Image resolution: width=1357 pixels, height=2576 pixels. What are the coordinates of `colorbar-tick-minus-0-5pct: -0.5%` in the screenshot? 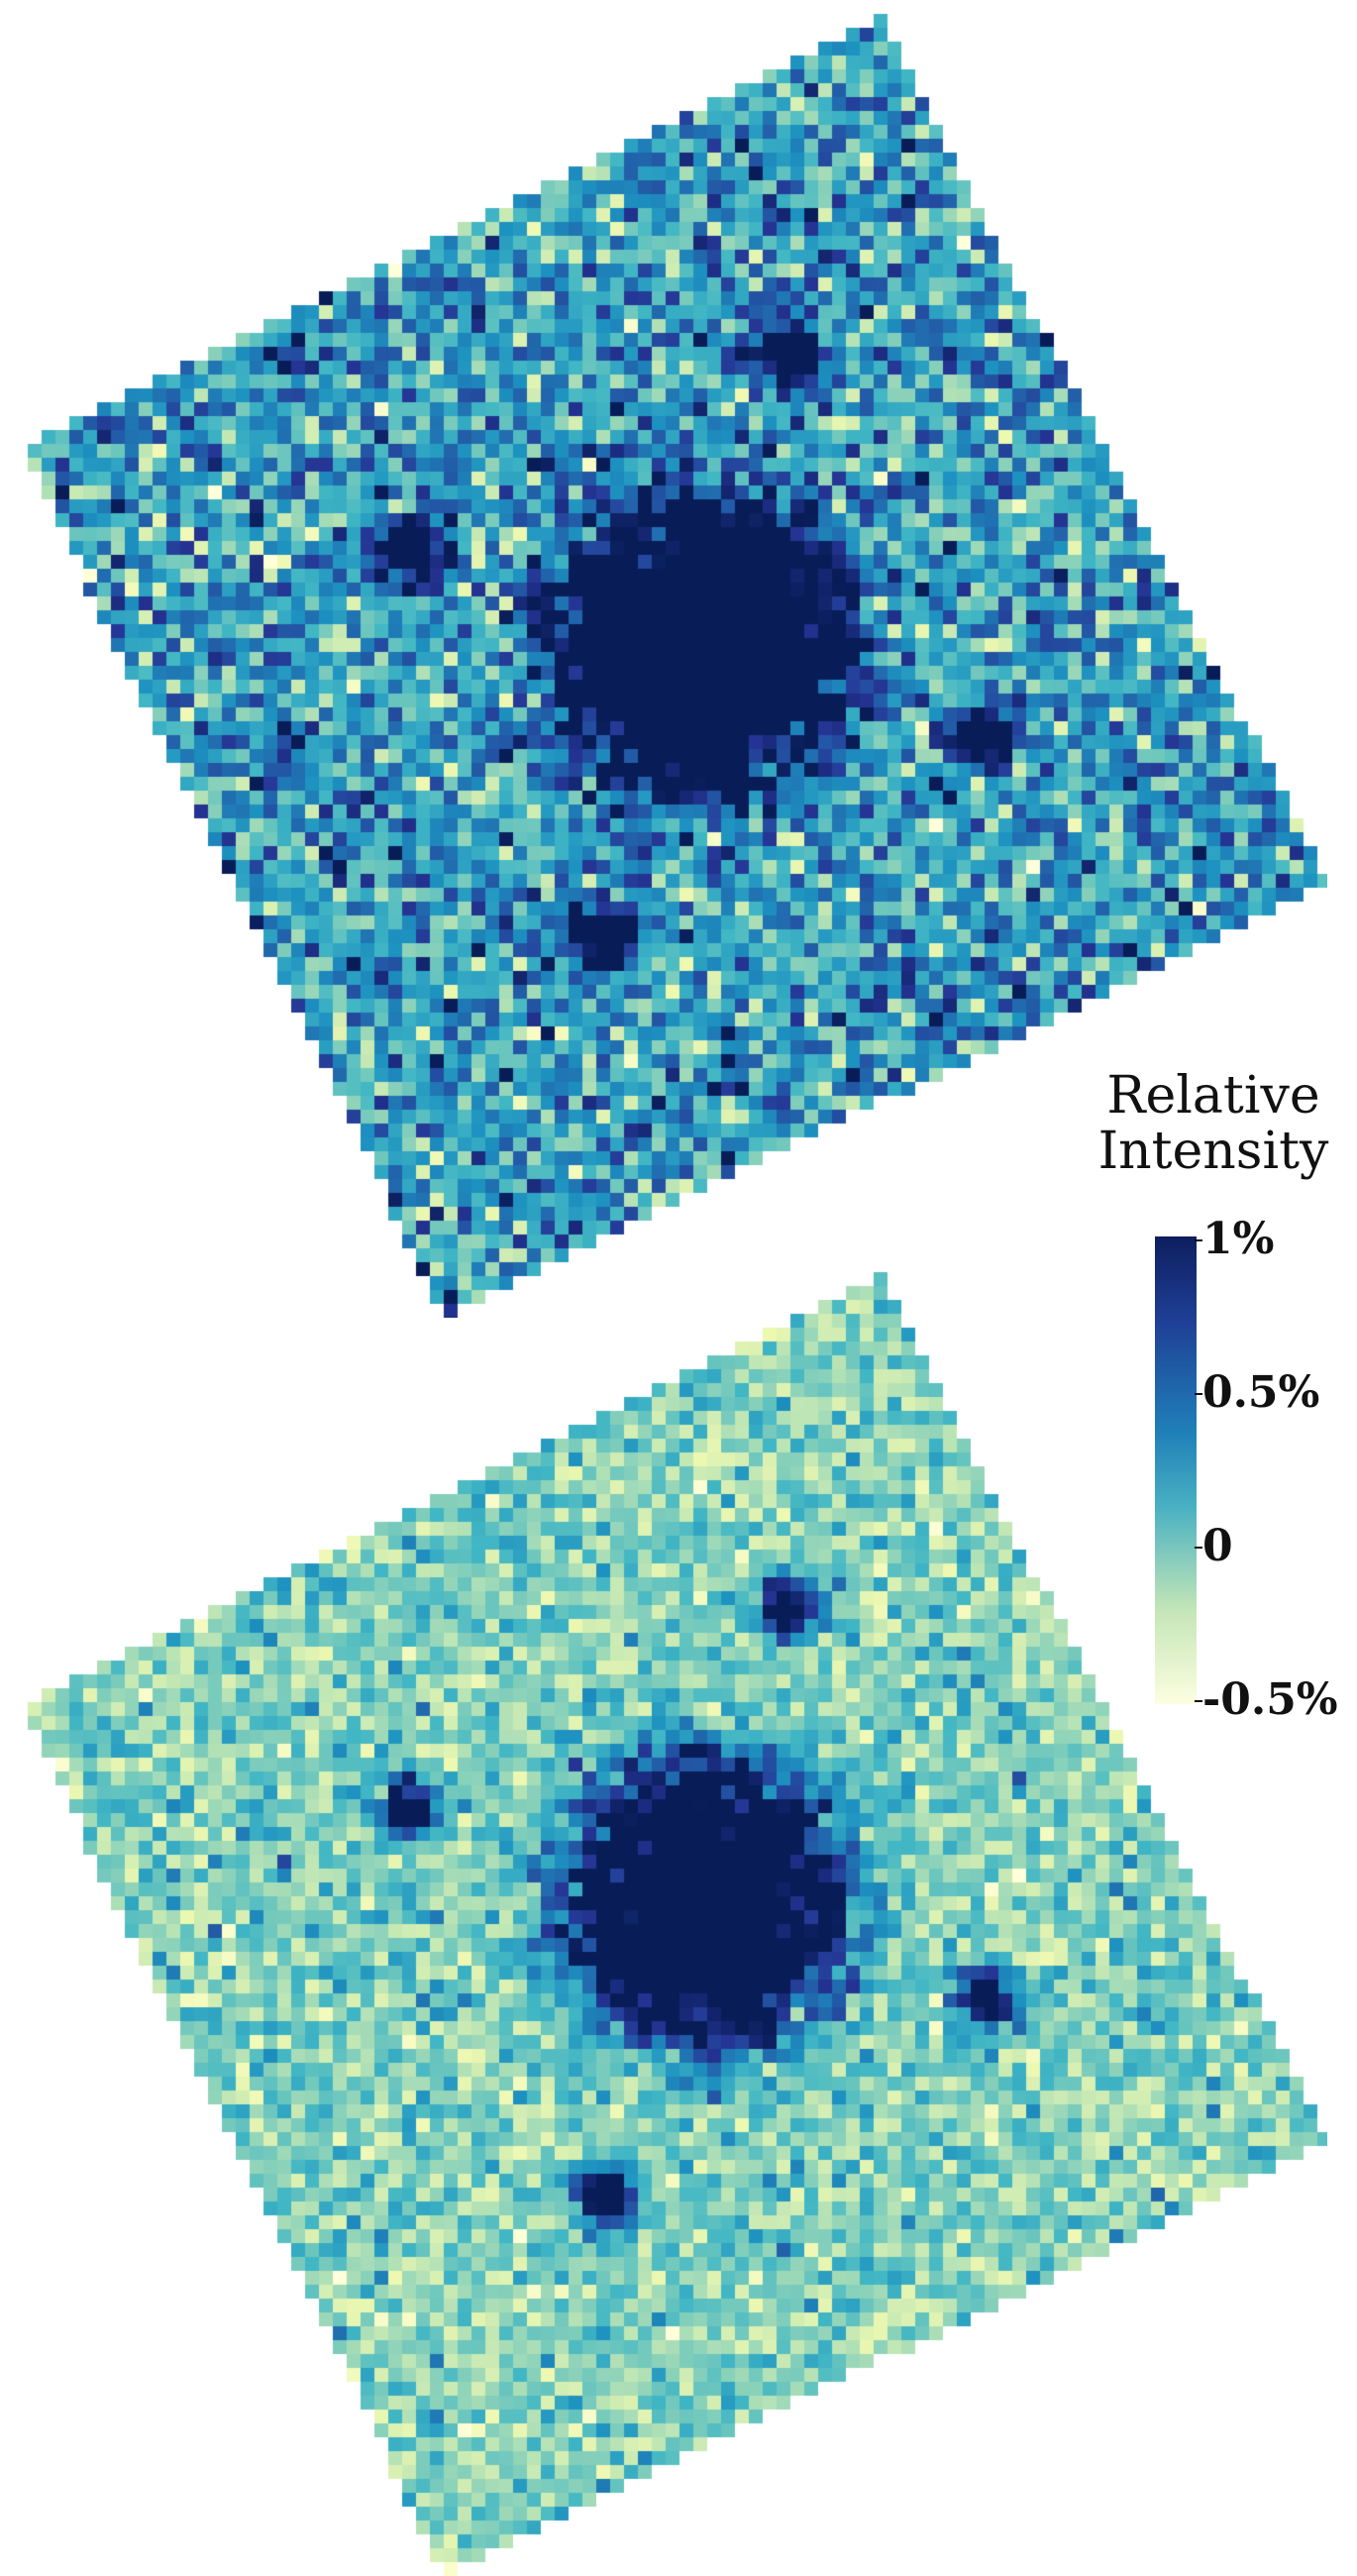 It's located at (1266, 1699).